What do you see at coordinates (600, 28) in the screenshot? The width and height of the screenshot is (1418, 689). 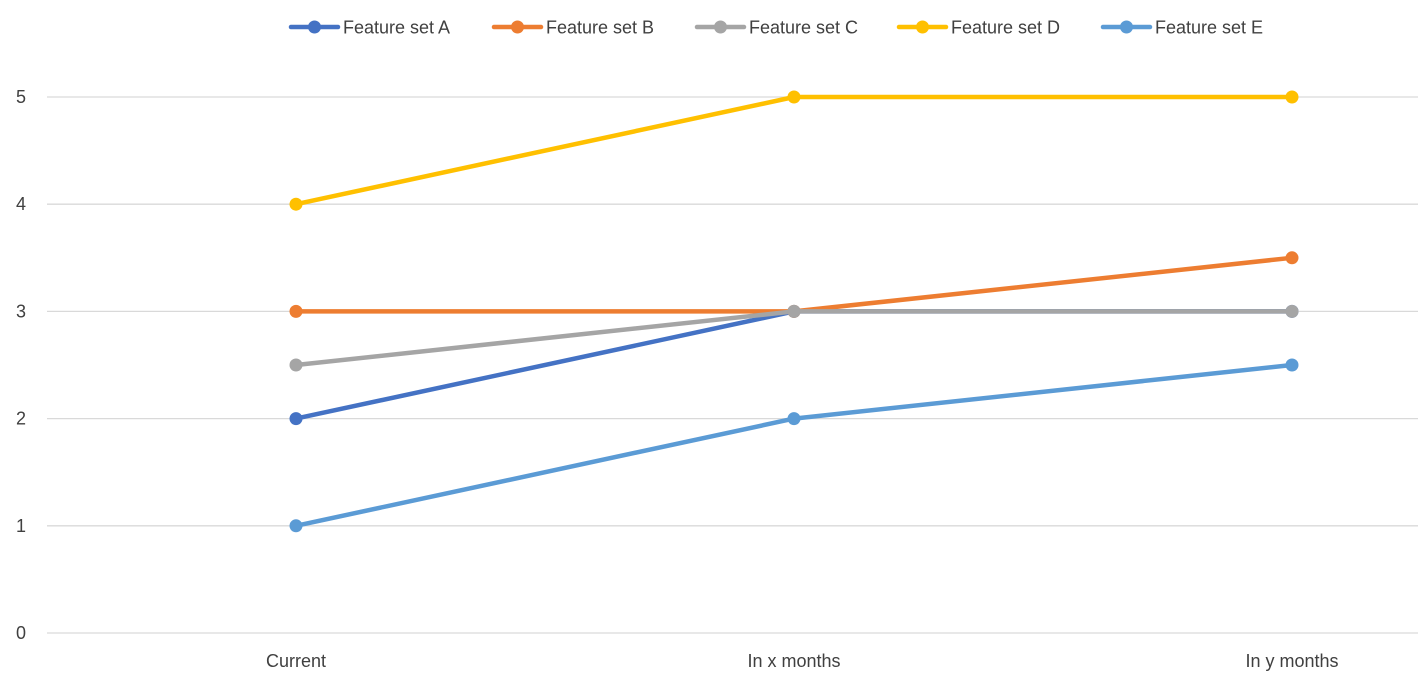 I see `legend-label: Feature set B` at bounding box center [600, 28].